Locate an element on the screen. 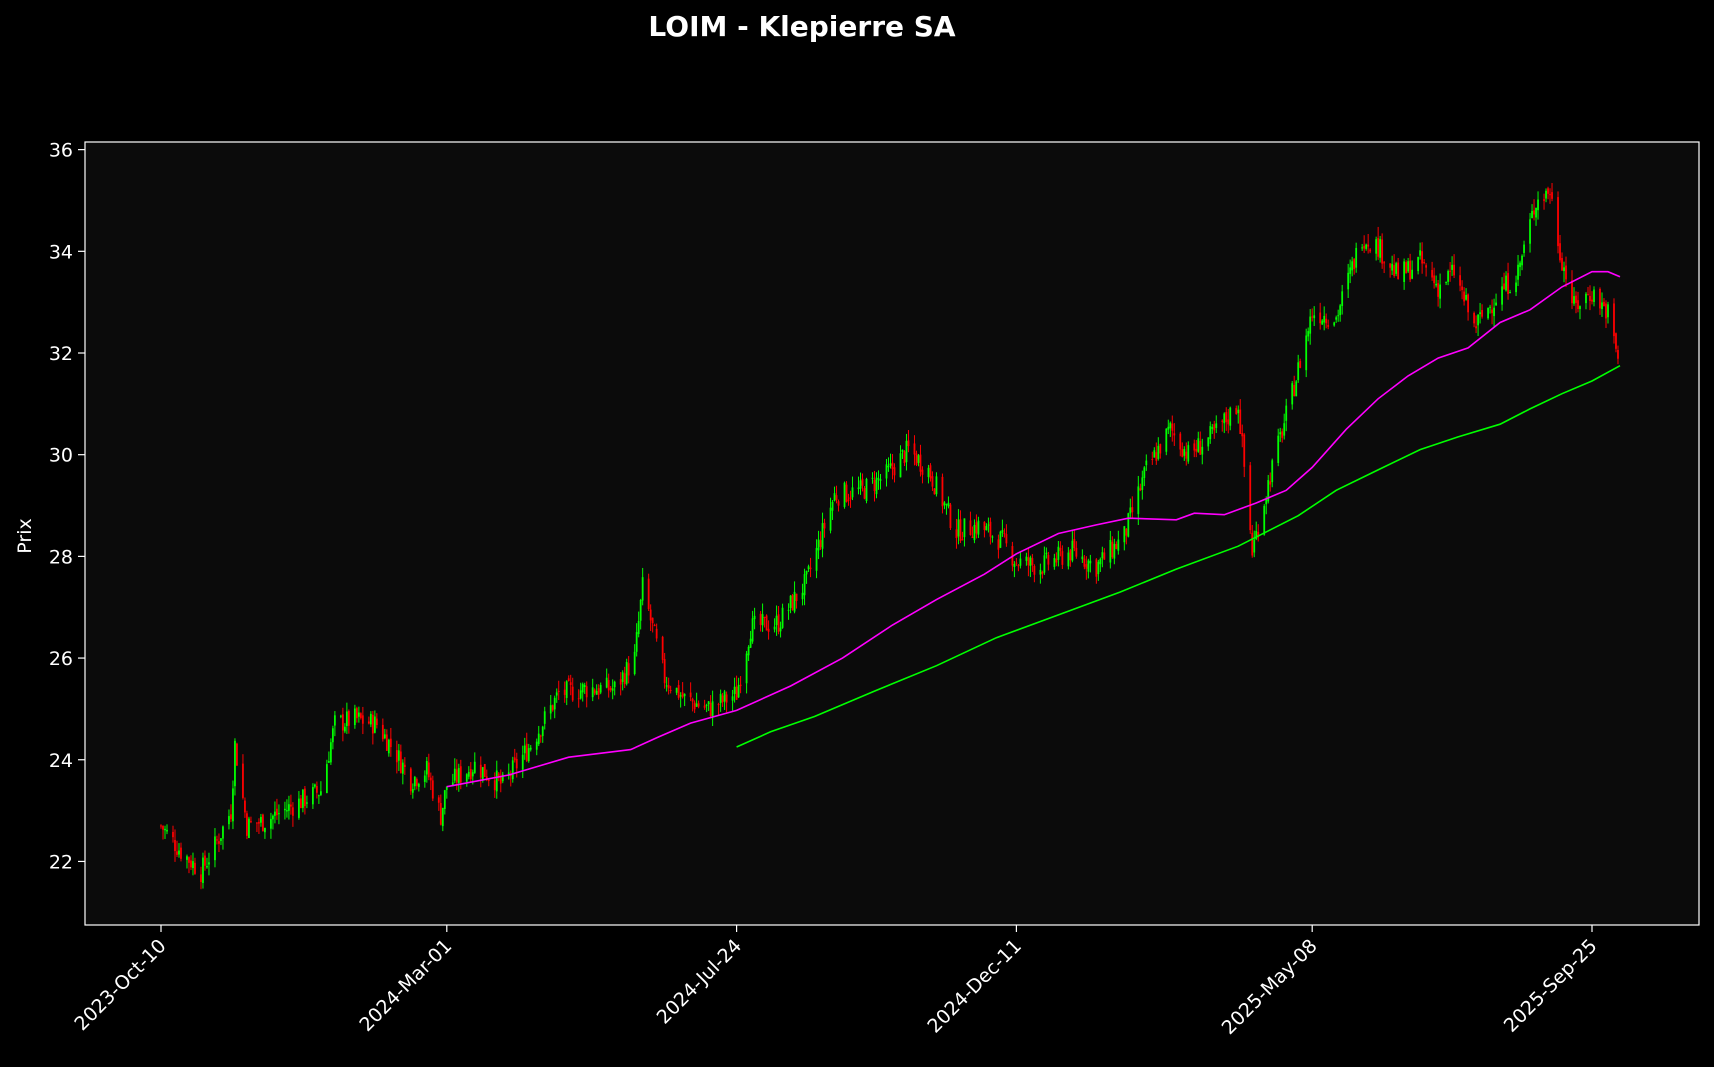  y-tick-label: 22 is located at coordinates (61, 862).